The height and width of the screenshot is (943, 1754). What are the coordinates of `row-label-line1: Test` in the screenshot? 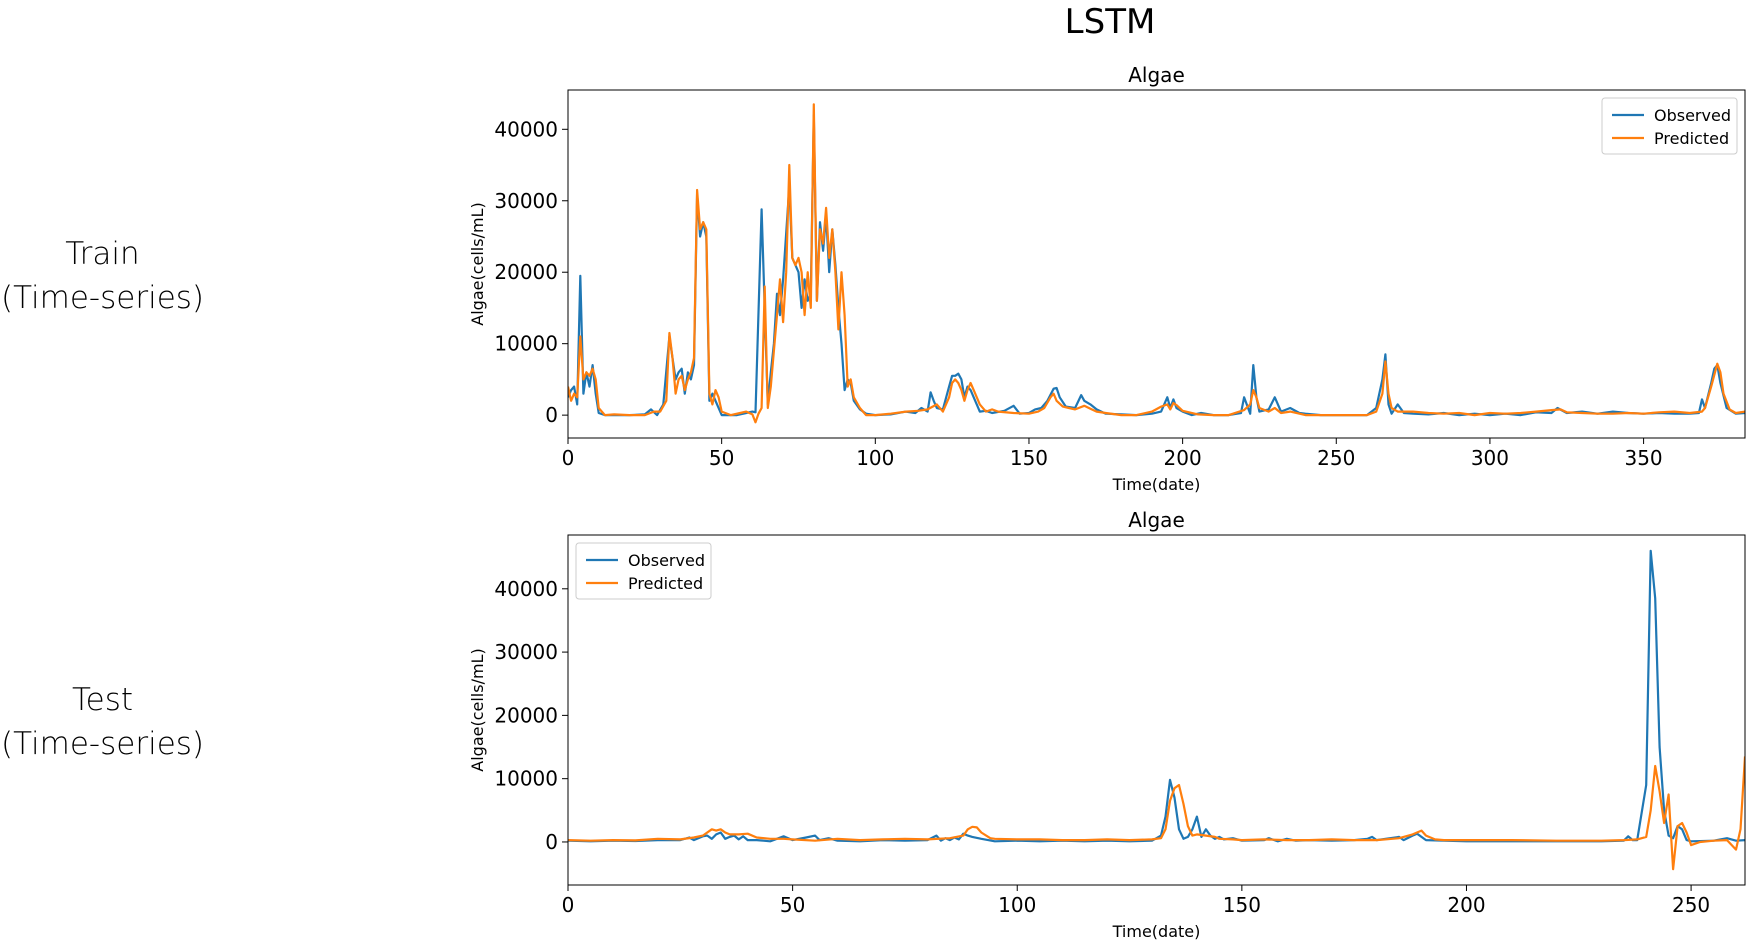 It's located at (102, 700).